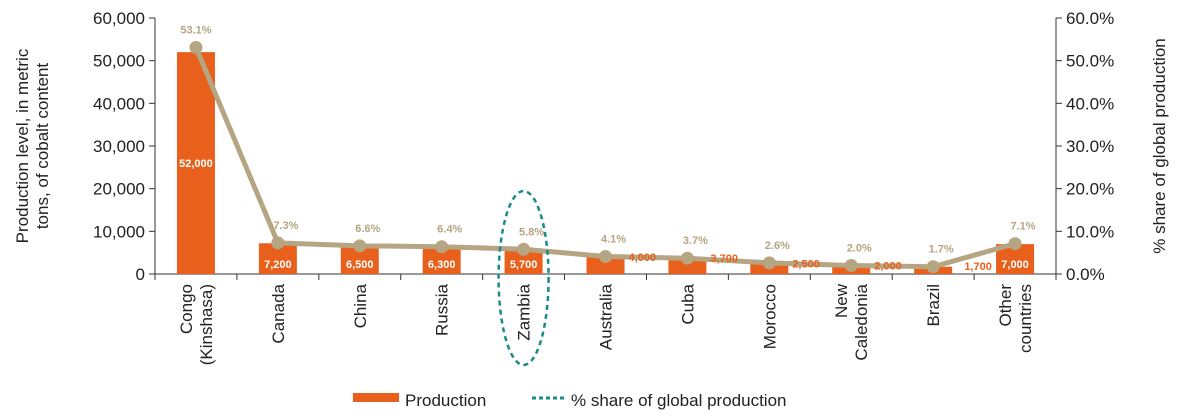  I want to click on right-tick-label: 10.0%, so click(1090, 231).